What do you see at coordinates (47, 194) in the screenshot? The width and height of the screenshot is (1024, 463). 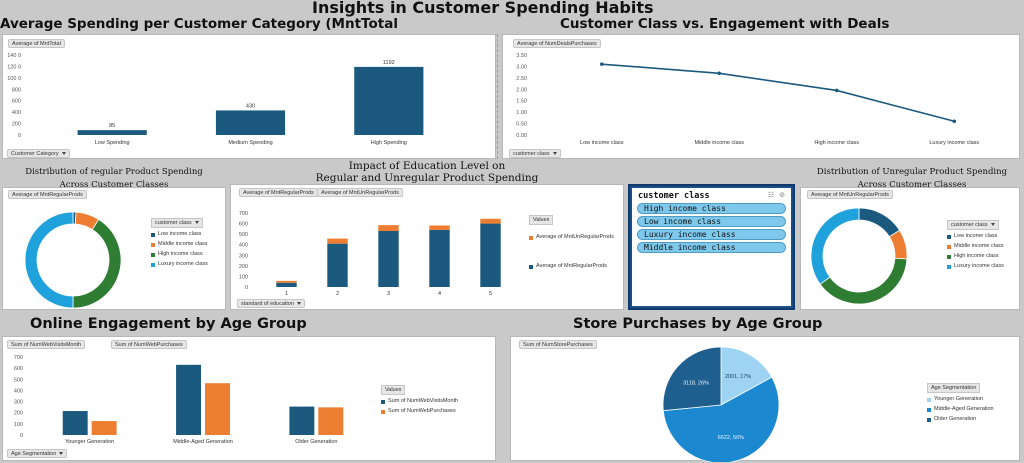 I see `avg-regular-field: Average of MntRegularProds` at bounding box center [47, 194].